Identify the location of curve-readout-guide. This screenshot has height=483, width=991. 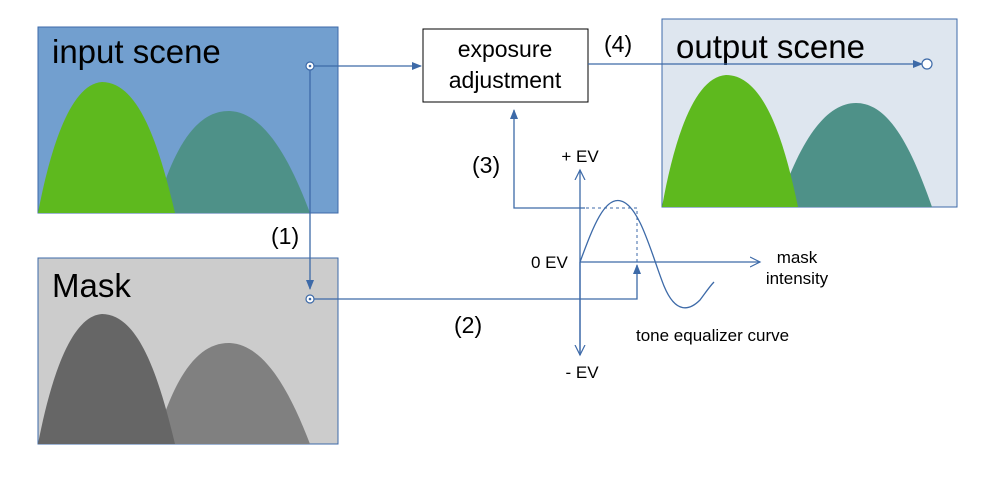
(609, 234).